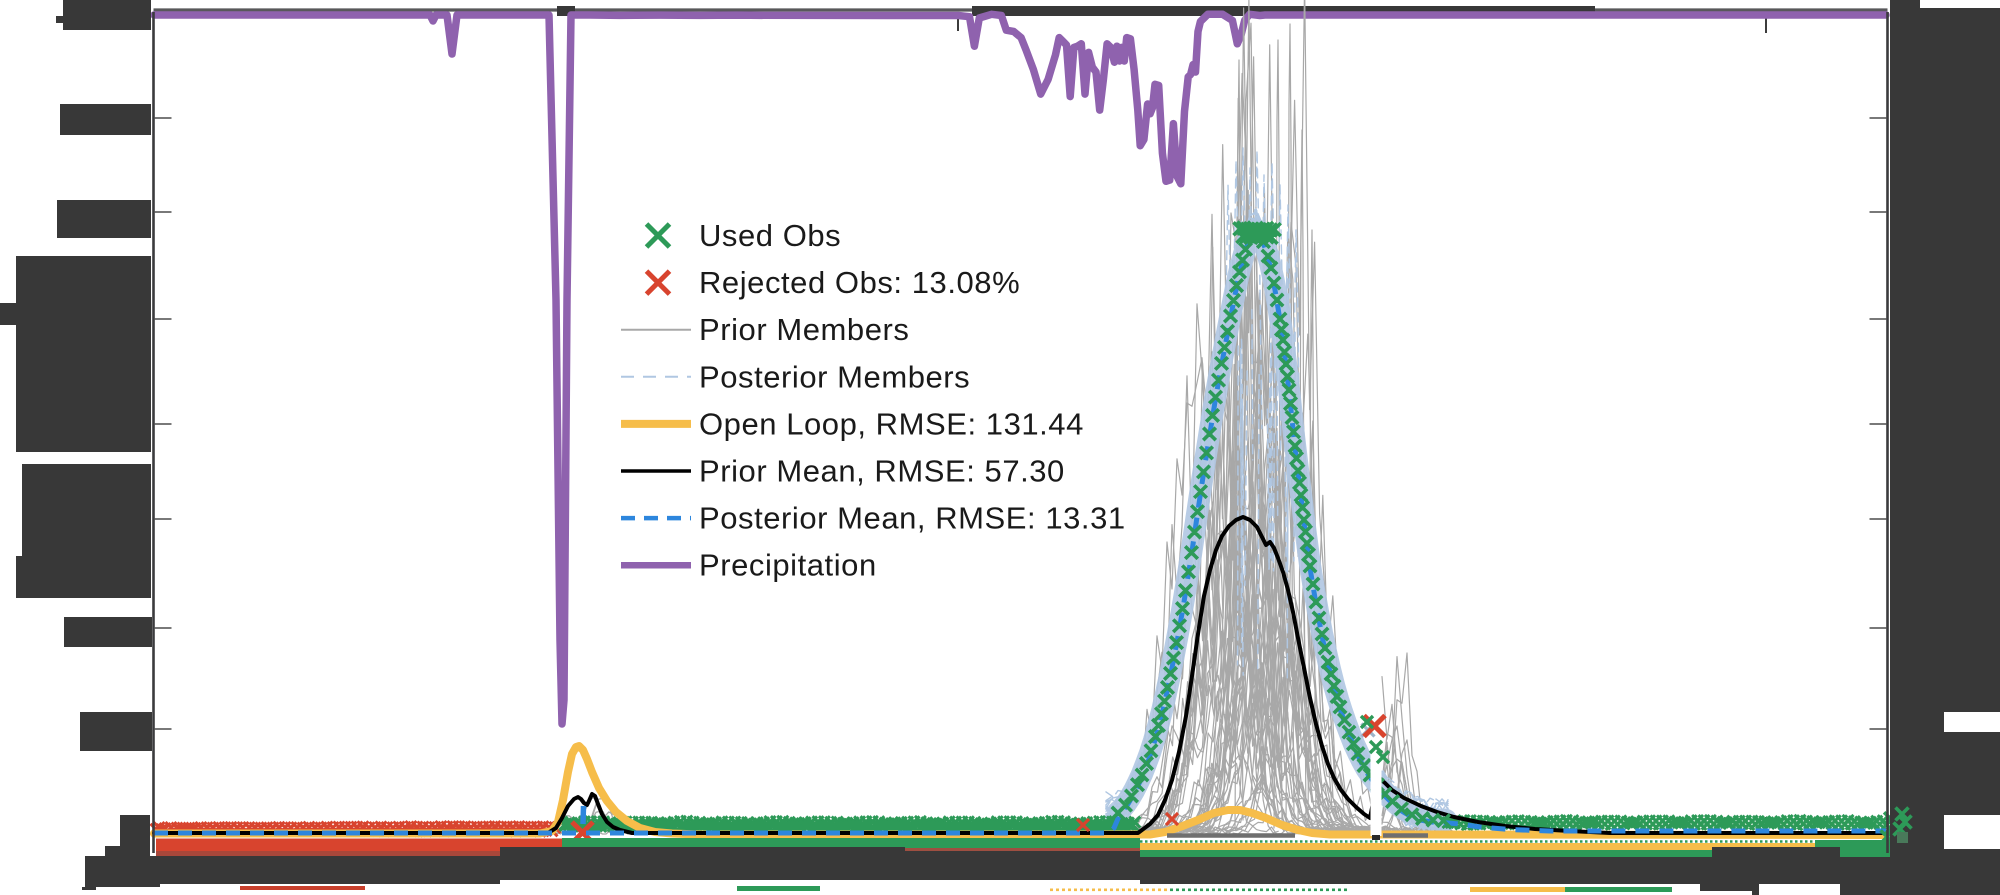 The width and height of the screenshot is (2000, 895). I want to click on svg-text: Rejected Obs: 13.08%, so click(859, 282).